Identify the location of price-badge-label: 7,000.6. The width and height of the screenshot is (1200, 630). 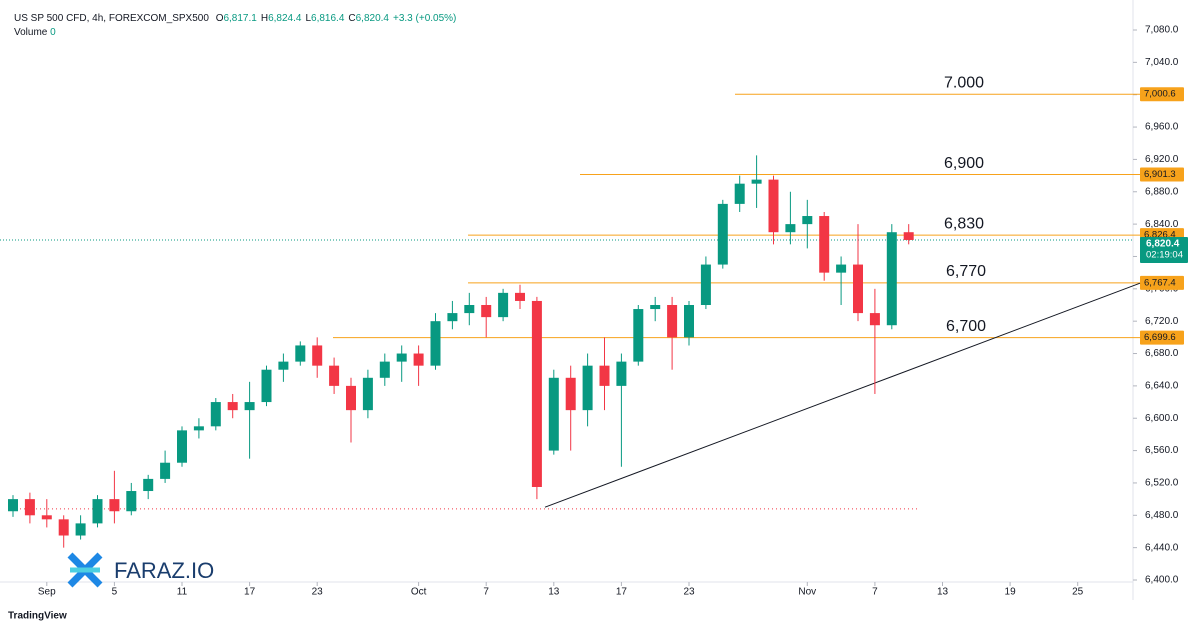
(1160, 94).